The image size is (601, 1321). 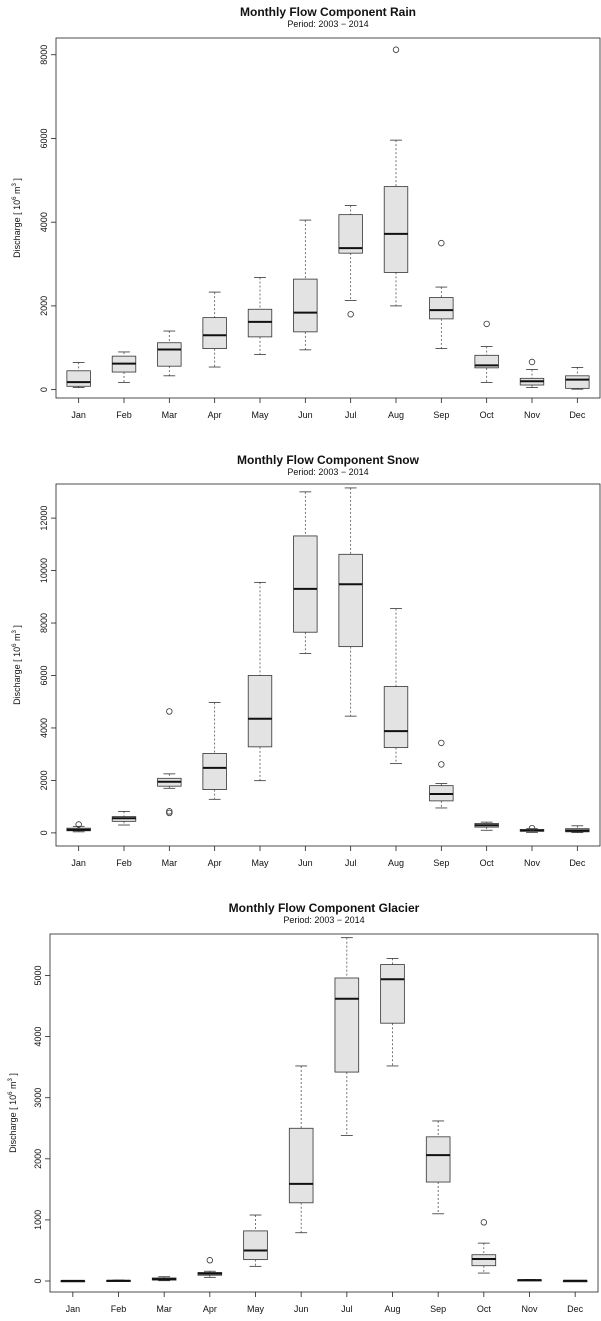 I want to click on glacier-box-jul, so click(x=347, y=1037).